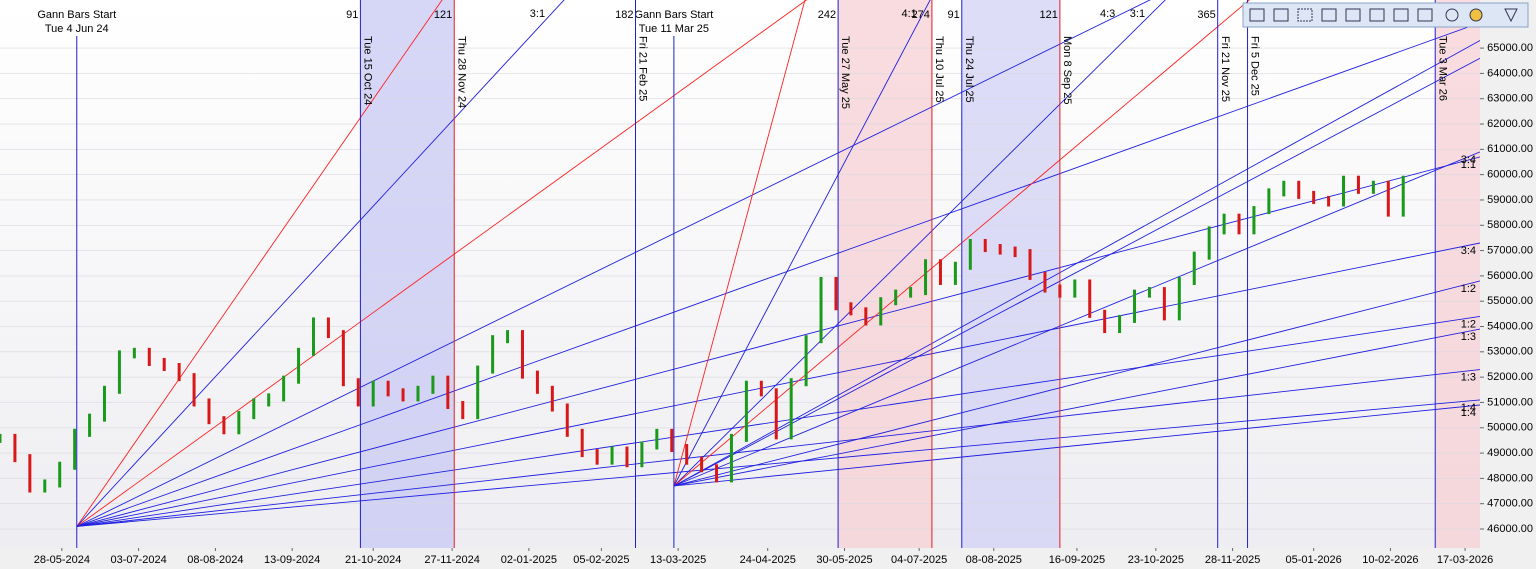  What do you see at coordinates (1077, 560) in the screenshot?
I see `x-tick-label: 16-09-2025` at bounding box center [1077, 560].